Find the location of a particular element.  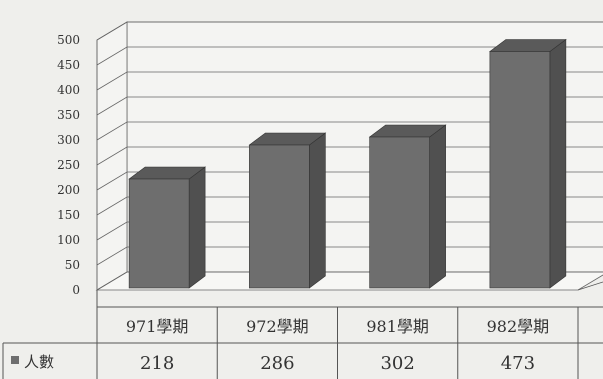

y-tick-label: 450 is located at coordinates (68, 65).